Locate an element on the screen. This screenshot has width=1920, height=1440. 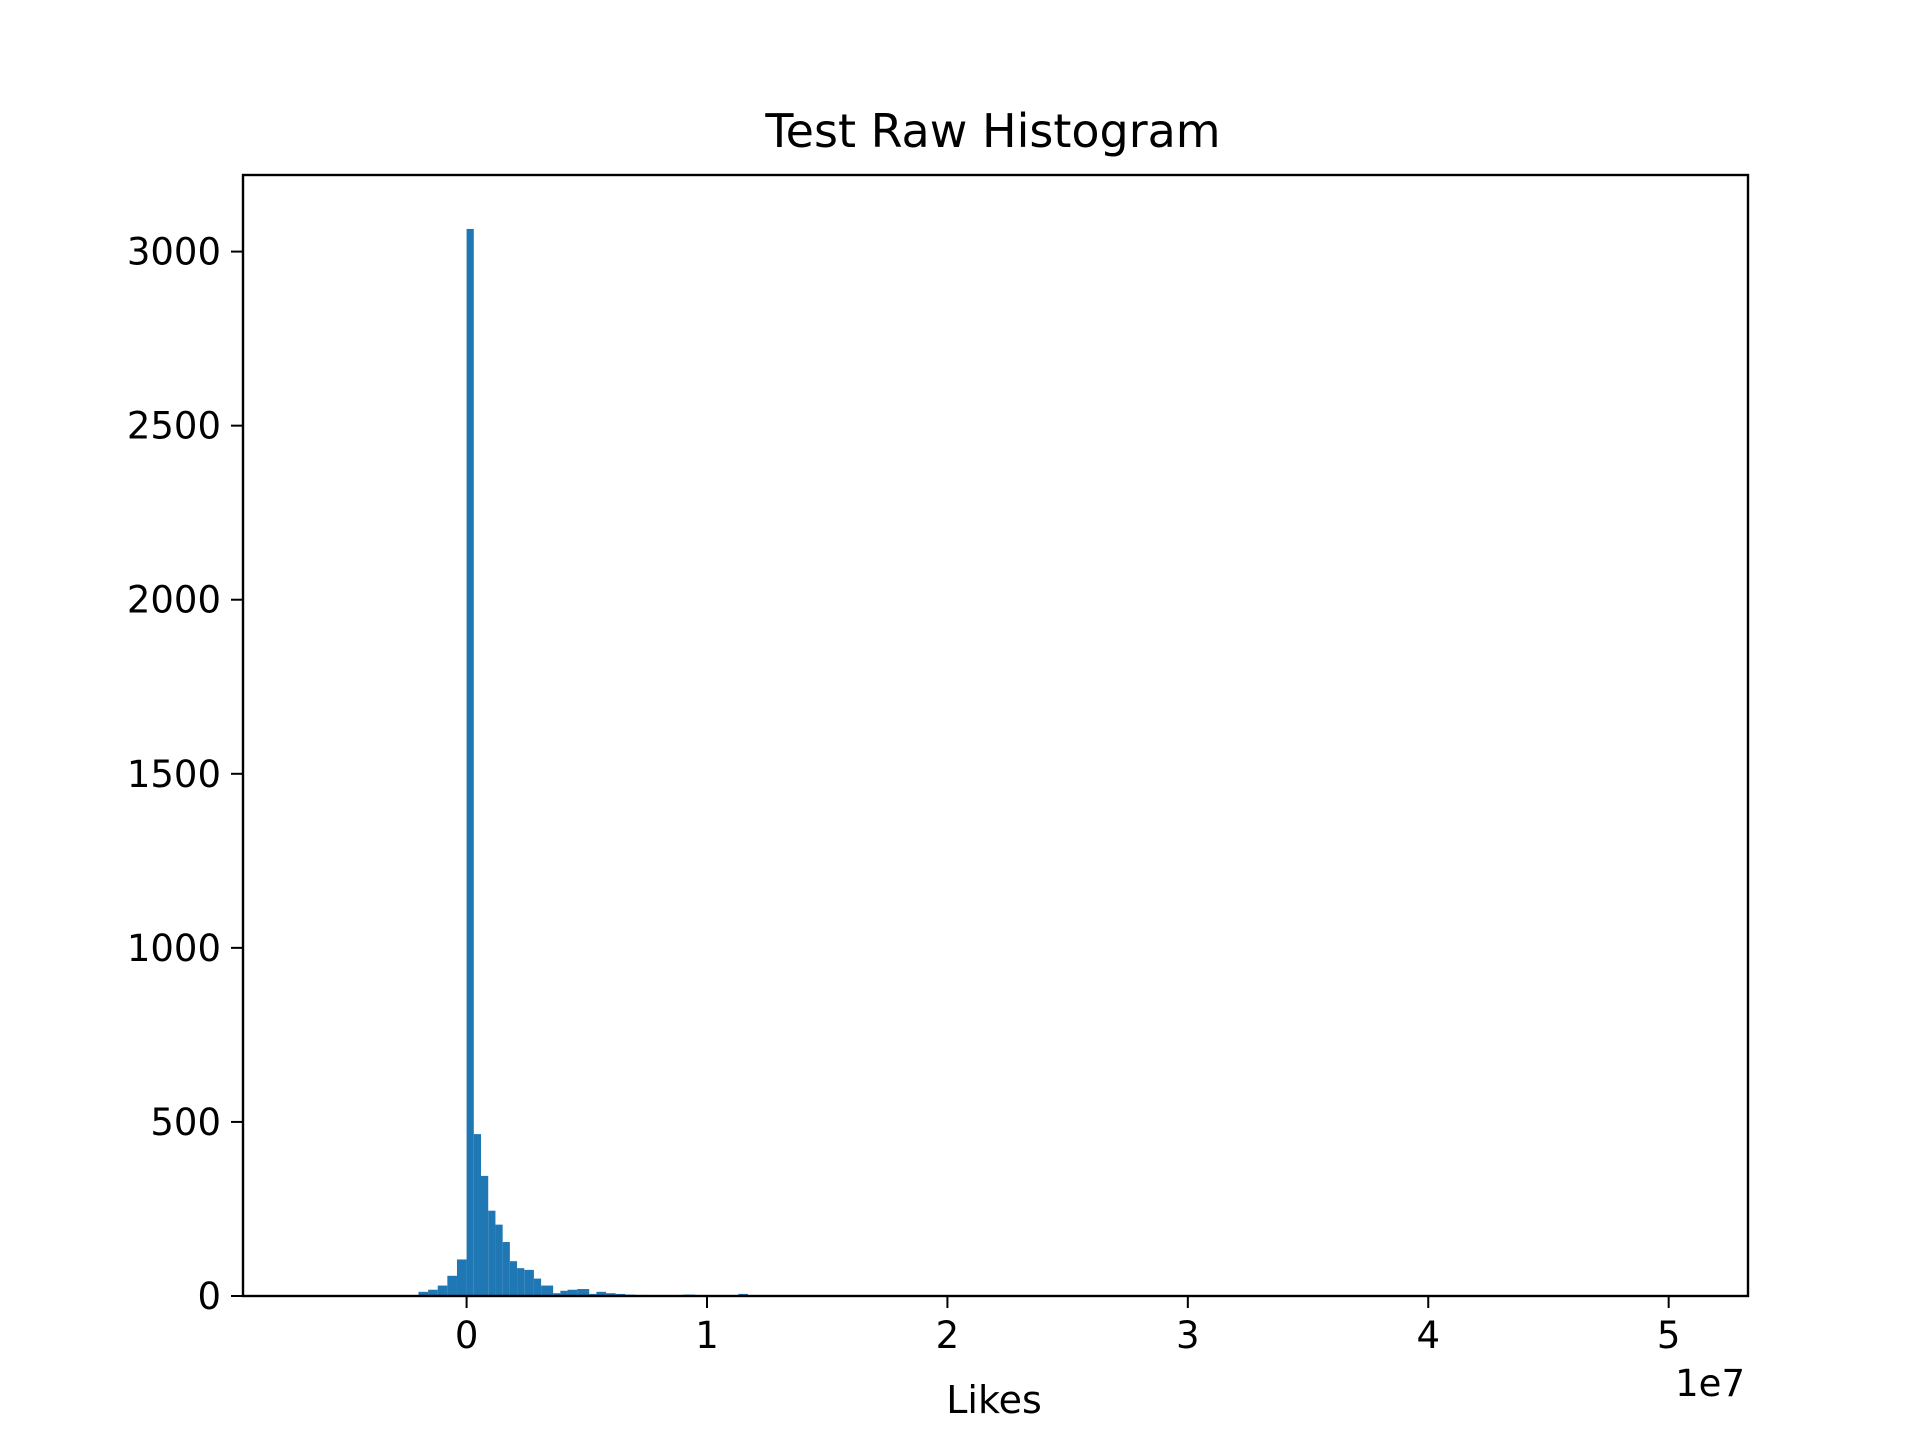
y-axis-ticks: 0 500 1000 1500 2000 2500 3000 is located at coordinates (185, 774).